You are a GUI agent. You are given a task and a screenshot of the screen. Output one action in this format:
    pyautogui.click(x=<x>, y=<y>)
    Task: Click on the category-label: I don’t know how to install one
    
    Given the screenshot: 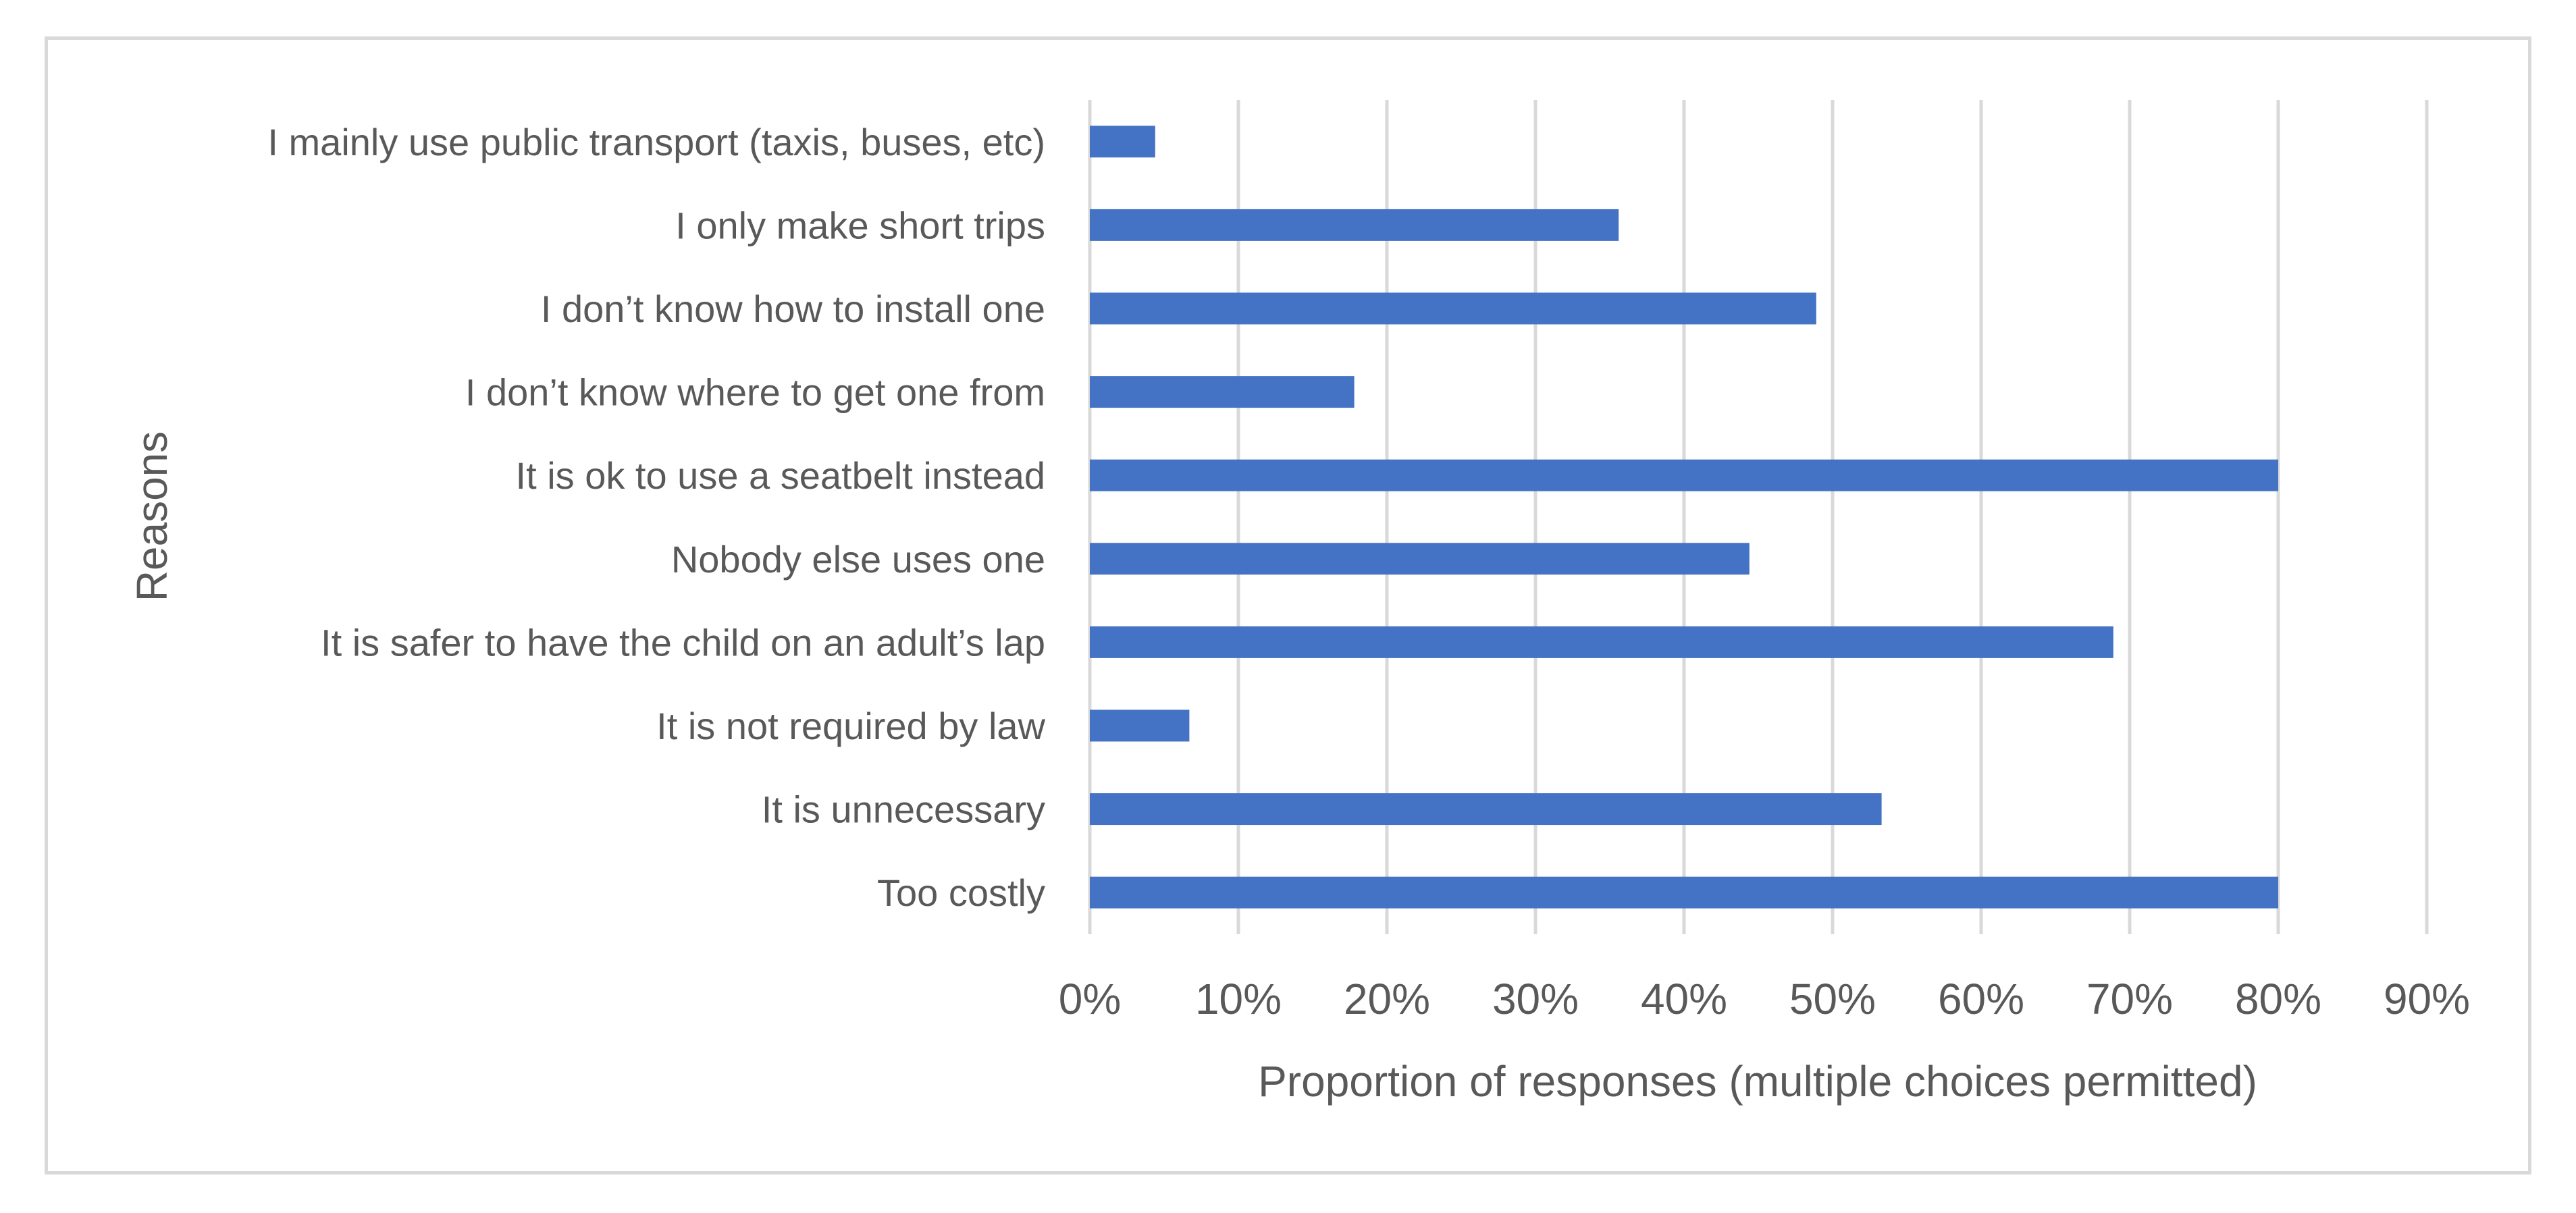 What is the action you would take?
    pyautogui.click(x=793, y=309)
    